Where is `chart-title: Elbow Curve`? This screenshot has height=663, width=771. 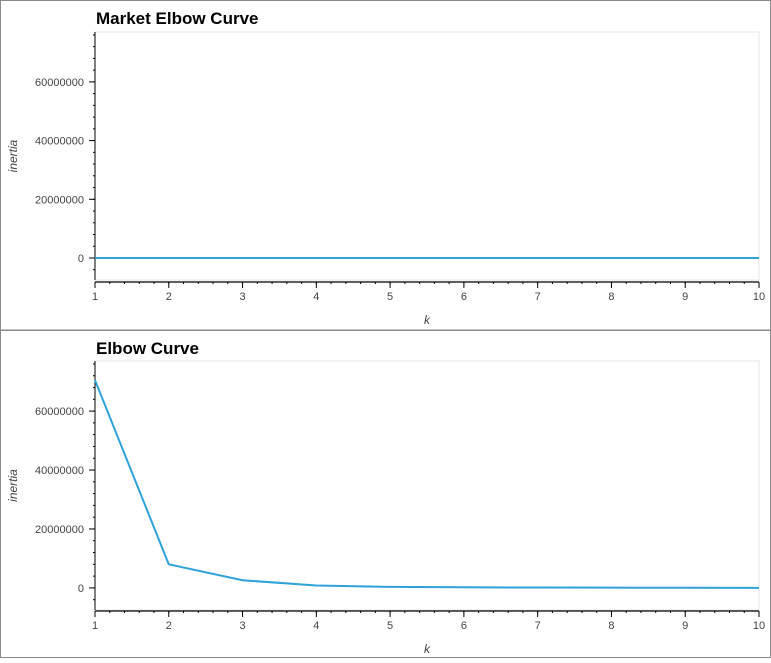 chart-title: Elbow Curve is located at coordinates (147, 348).